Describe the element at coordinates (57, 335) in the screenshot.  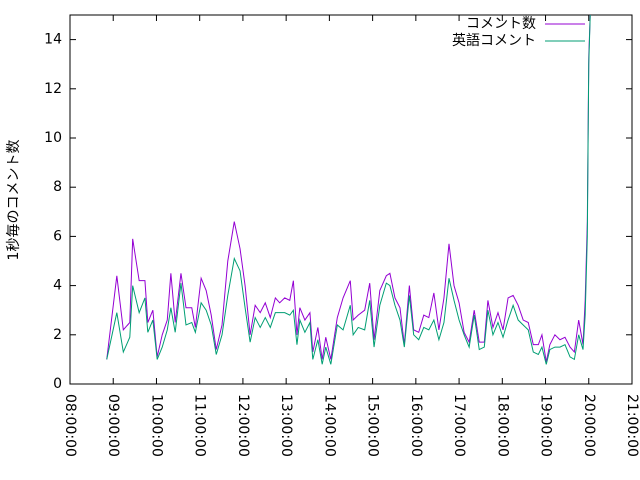
I see `y-tick-label: 2` at that location.